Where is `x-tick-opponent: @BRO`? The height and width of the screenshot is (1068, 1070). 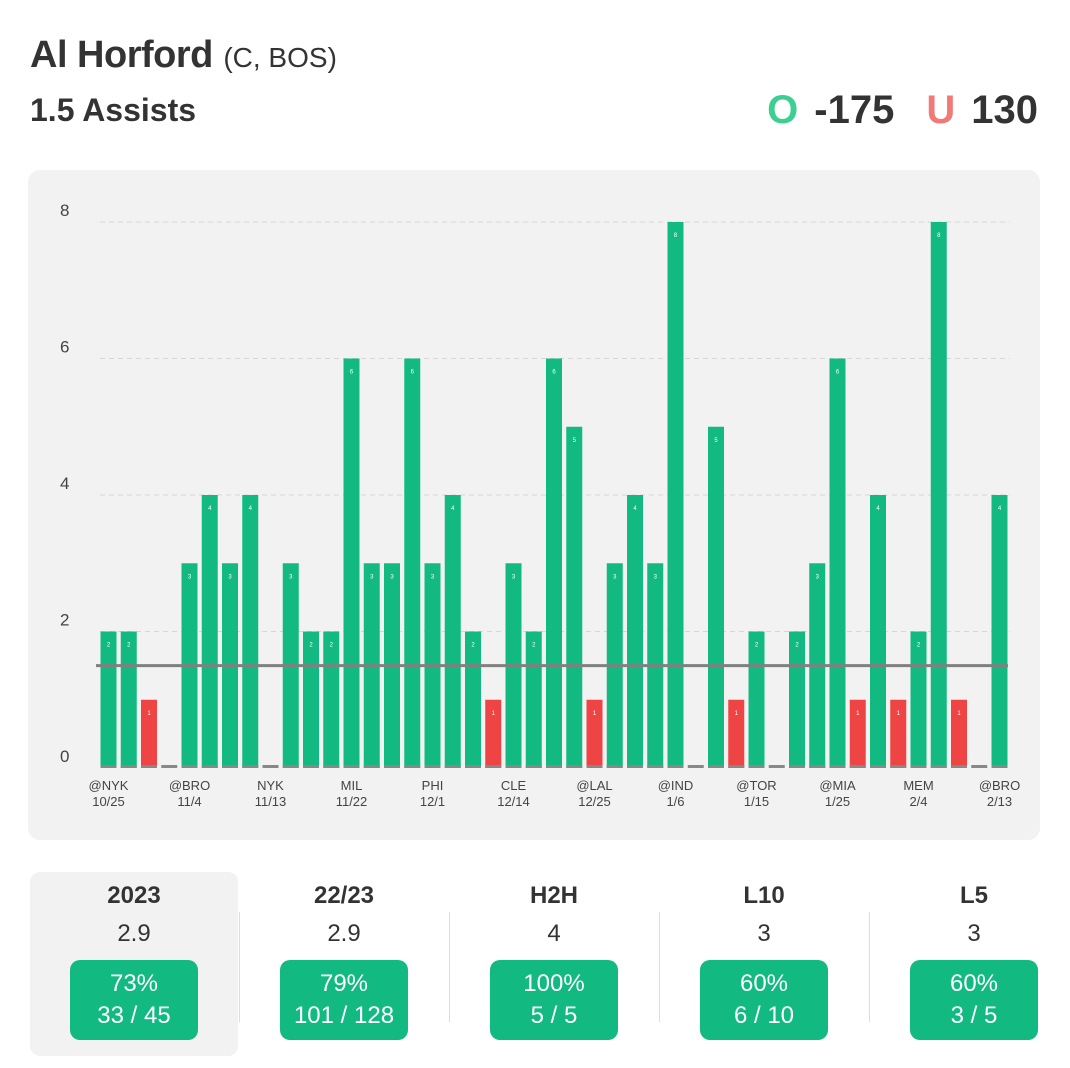
x-tick-opponent: @BRO is located at coordinates (189, 785).